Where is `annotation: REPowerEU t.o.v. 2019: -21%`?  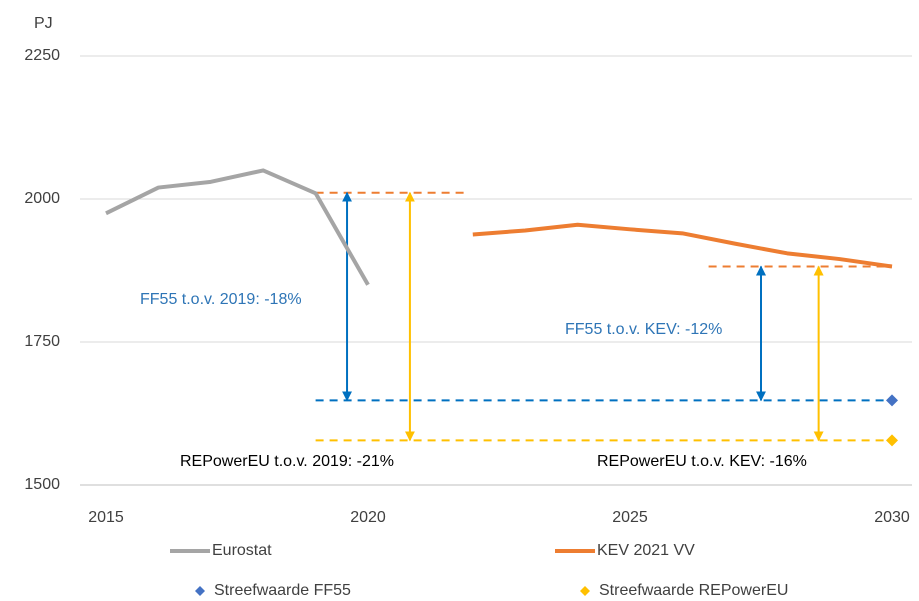
annotation: REPowerEU t.o.v. 2019: -21% is located at coordinates (287, 461).